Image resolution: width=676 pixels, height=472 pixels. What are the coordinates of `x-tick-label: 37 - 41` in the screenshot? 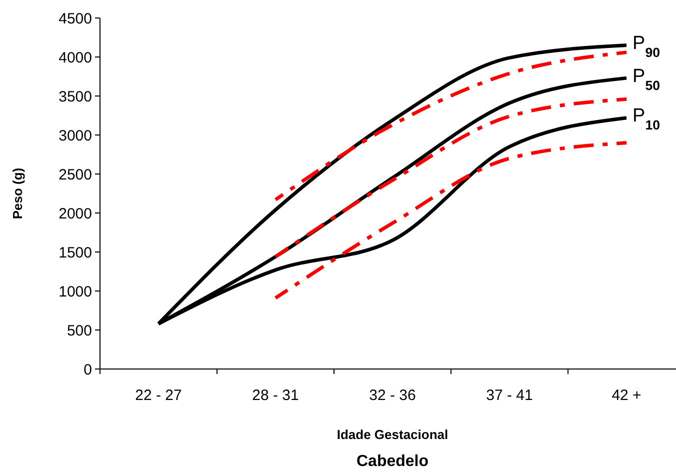 It's located at (509, 395).